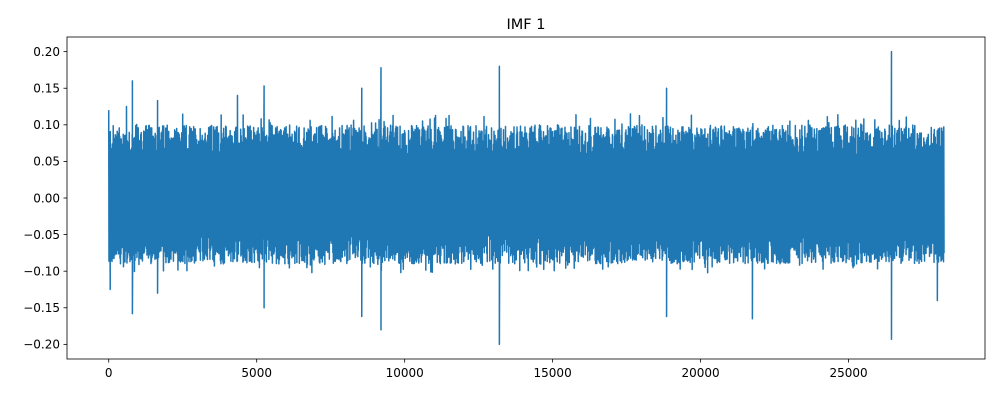 This screenshot has height=400, width=1000. Describe the element at coordinates (41, 345) in the screenshot. I see `y-tick-label: −0.20` at that location.